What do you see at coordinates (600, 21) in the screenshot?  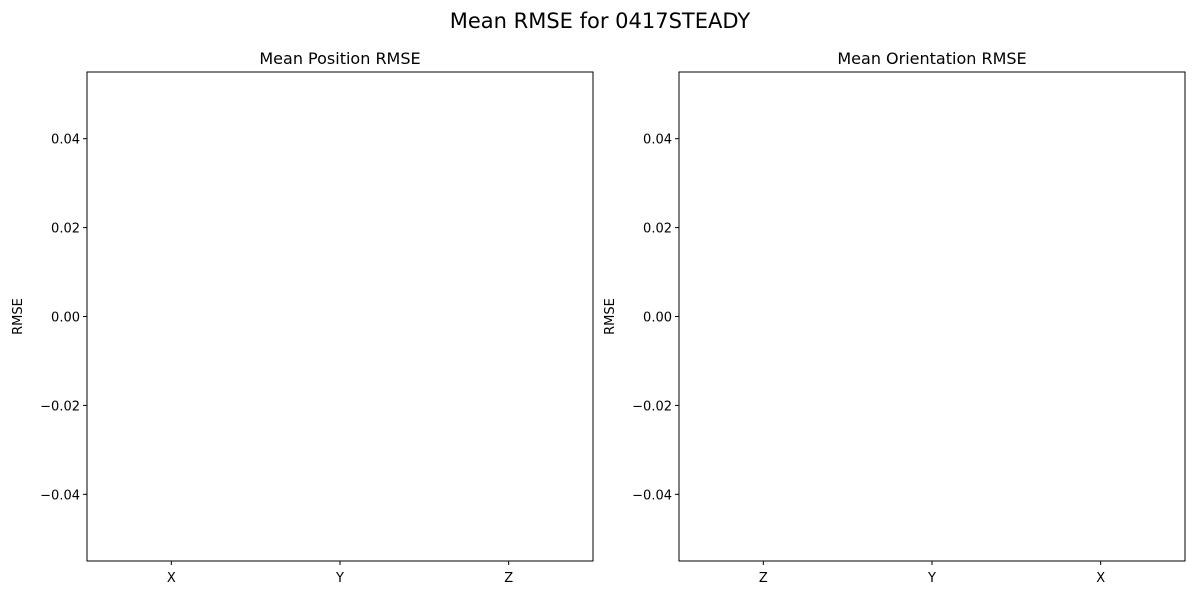 I see `figure-suptitle: Mean RMSE for 0417STEADY` at bounding box center [600, 21].